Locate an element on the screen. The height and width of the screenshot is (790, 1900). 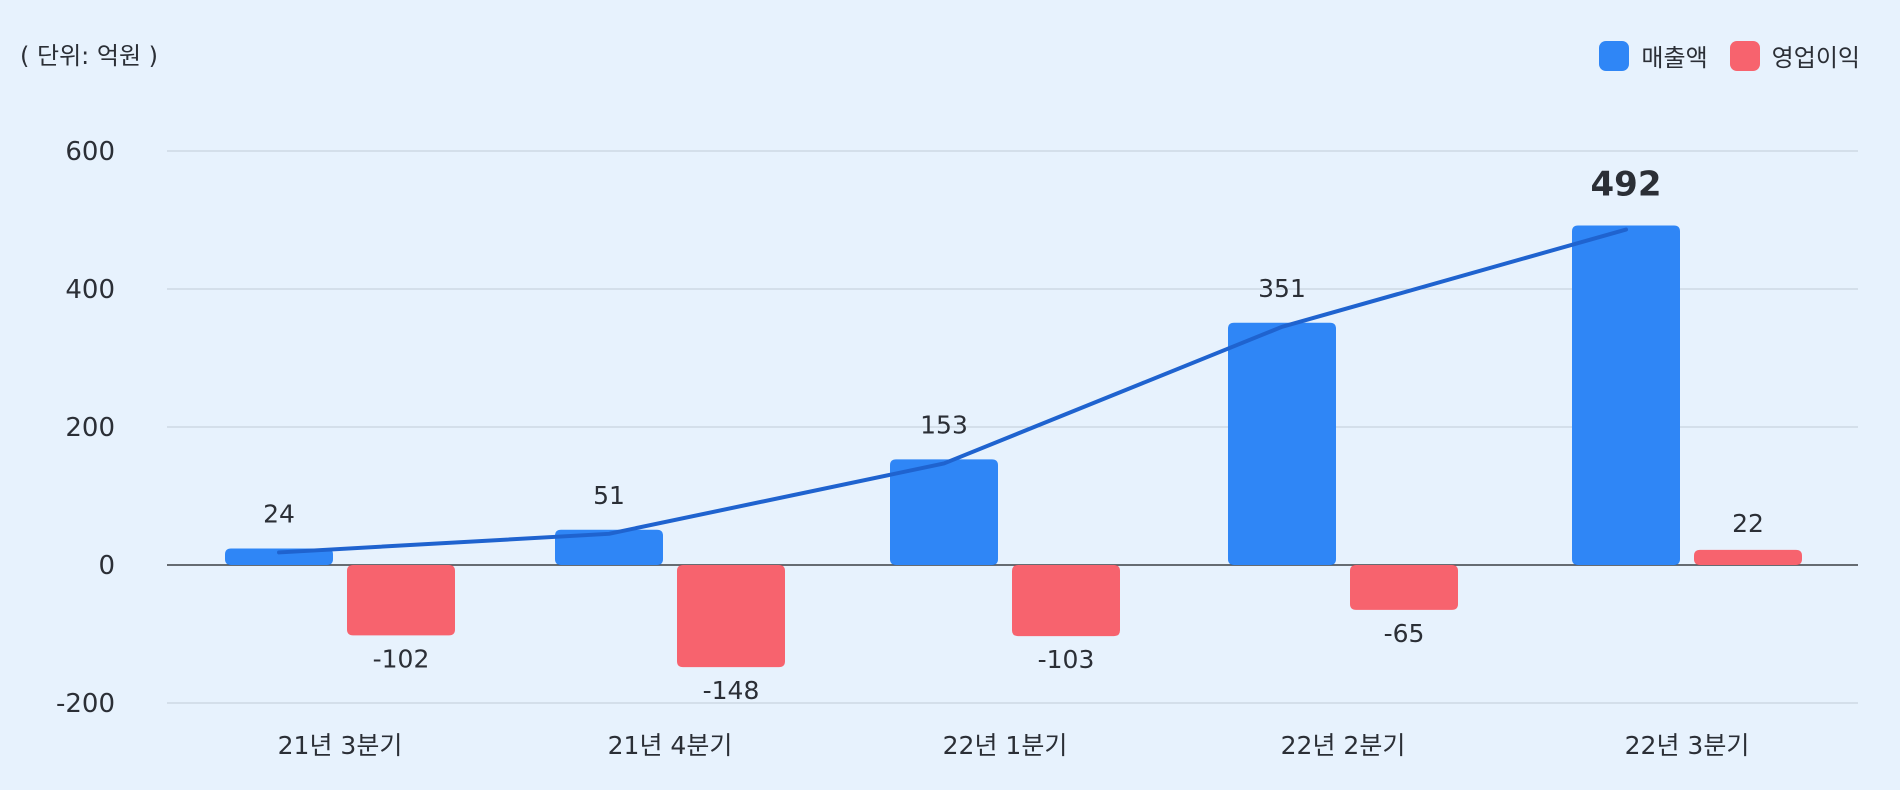
data-label-operating-profit: -102 is located at coordinates (401, 658).